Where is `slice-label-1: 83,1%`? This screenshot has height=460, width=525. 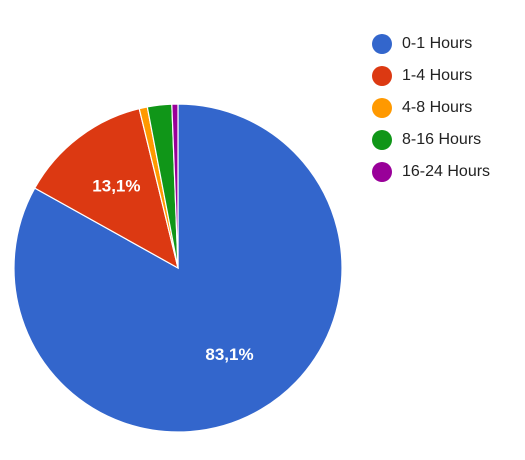 slice-label-1: 83,1% is located at coordinates (229, 354).